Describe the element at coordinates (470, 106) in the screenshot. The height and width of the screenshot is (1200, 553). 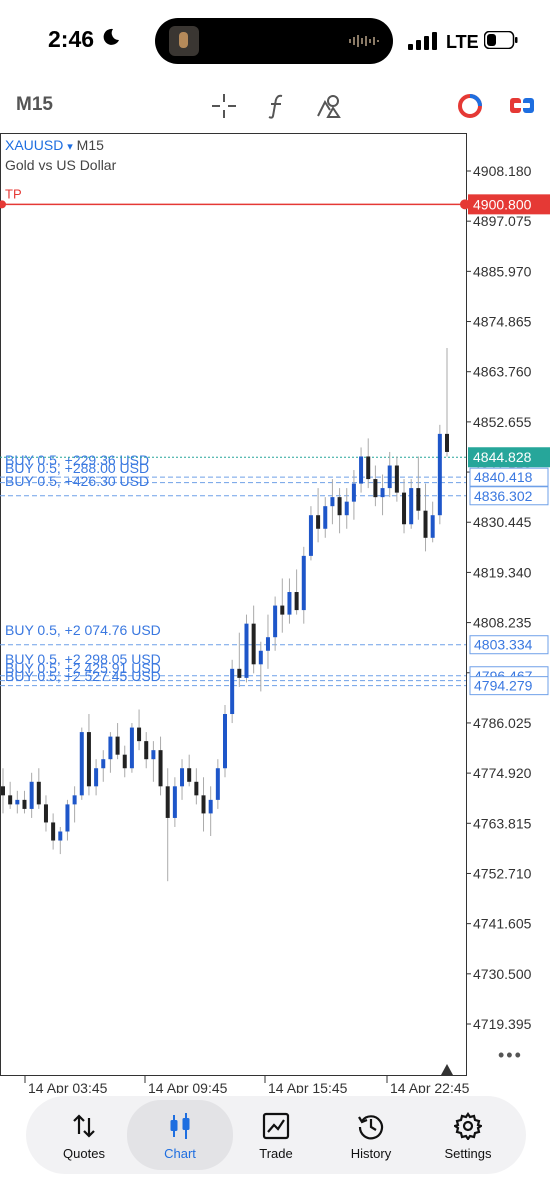
I see `one-click-trading-icon` at that location.